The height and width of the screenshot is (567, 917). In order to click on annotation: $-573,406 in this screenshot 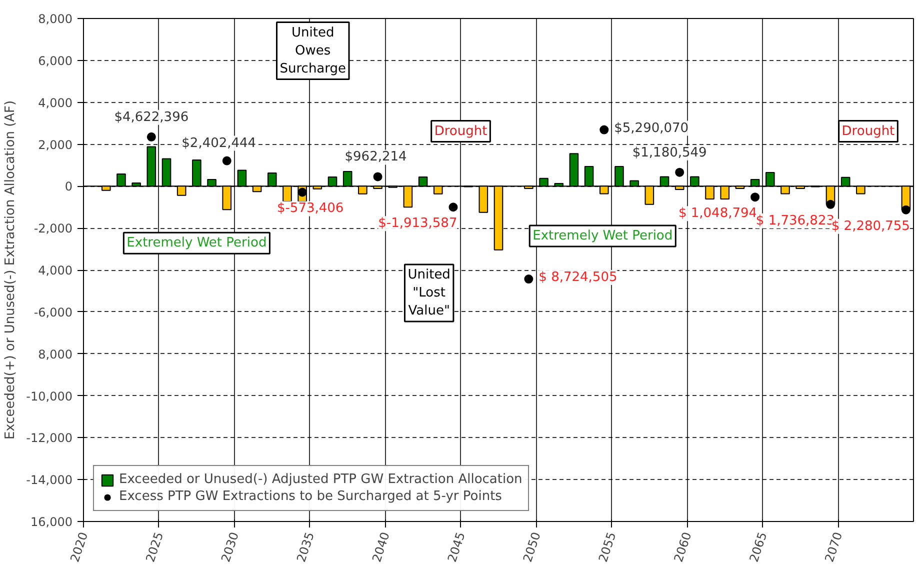, I will do `click(310, 208)`.